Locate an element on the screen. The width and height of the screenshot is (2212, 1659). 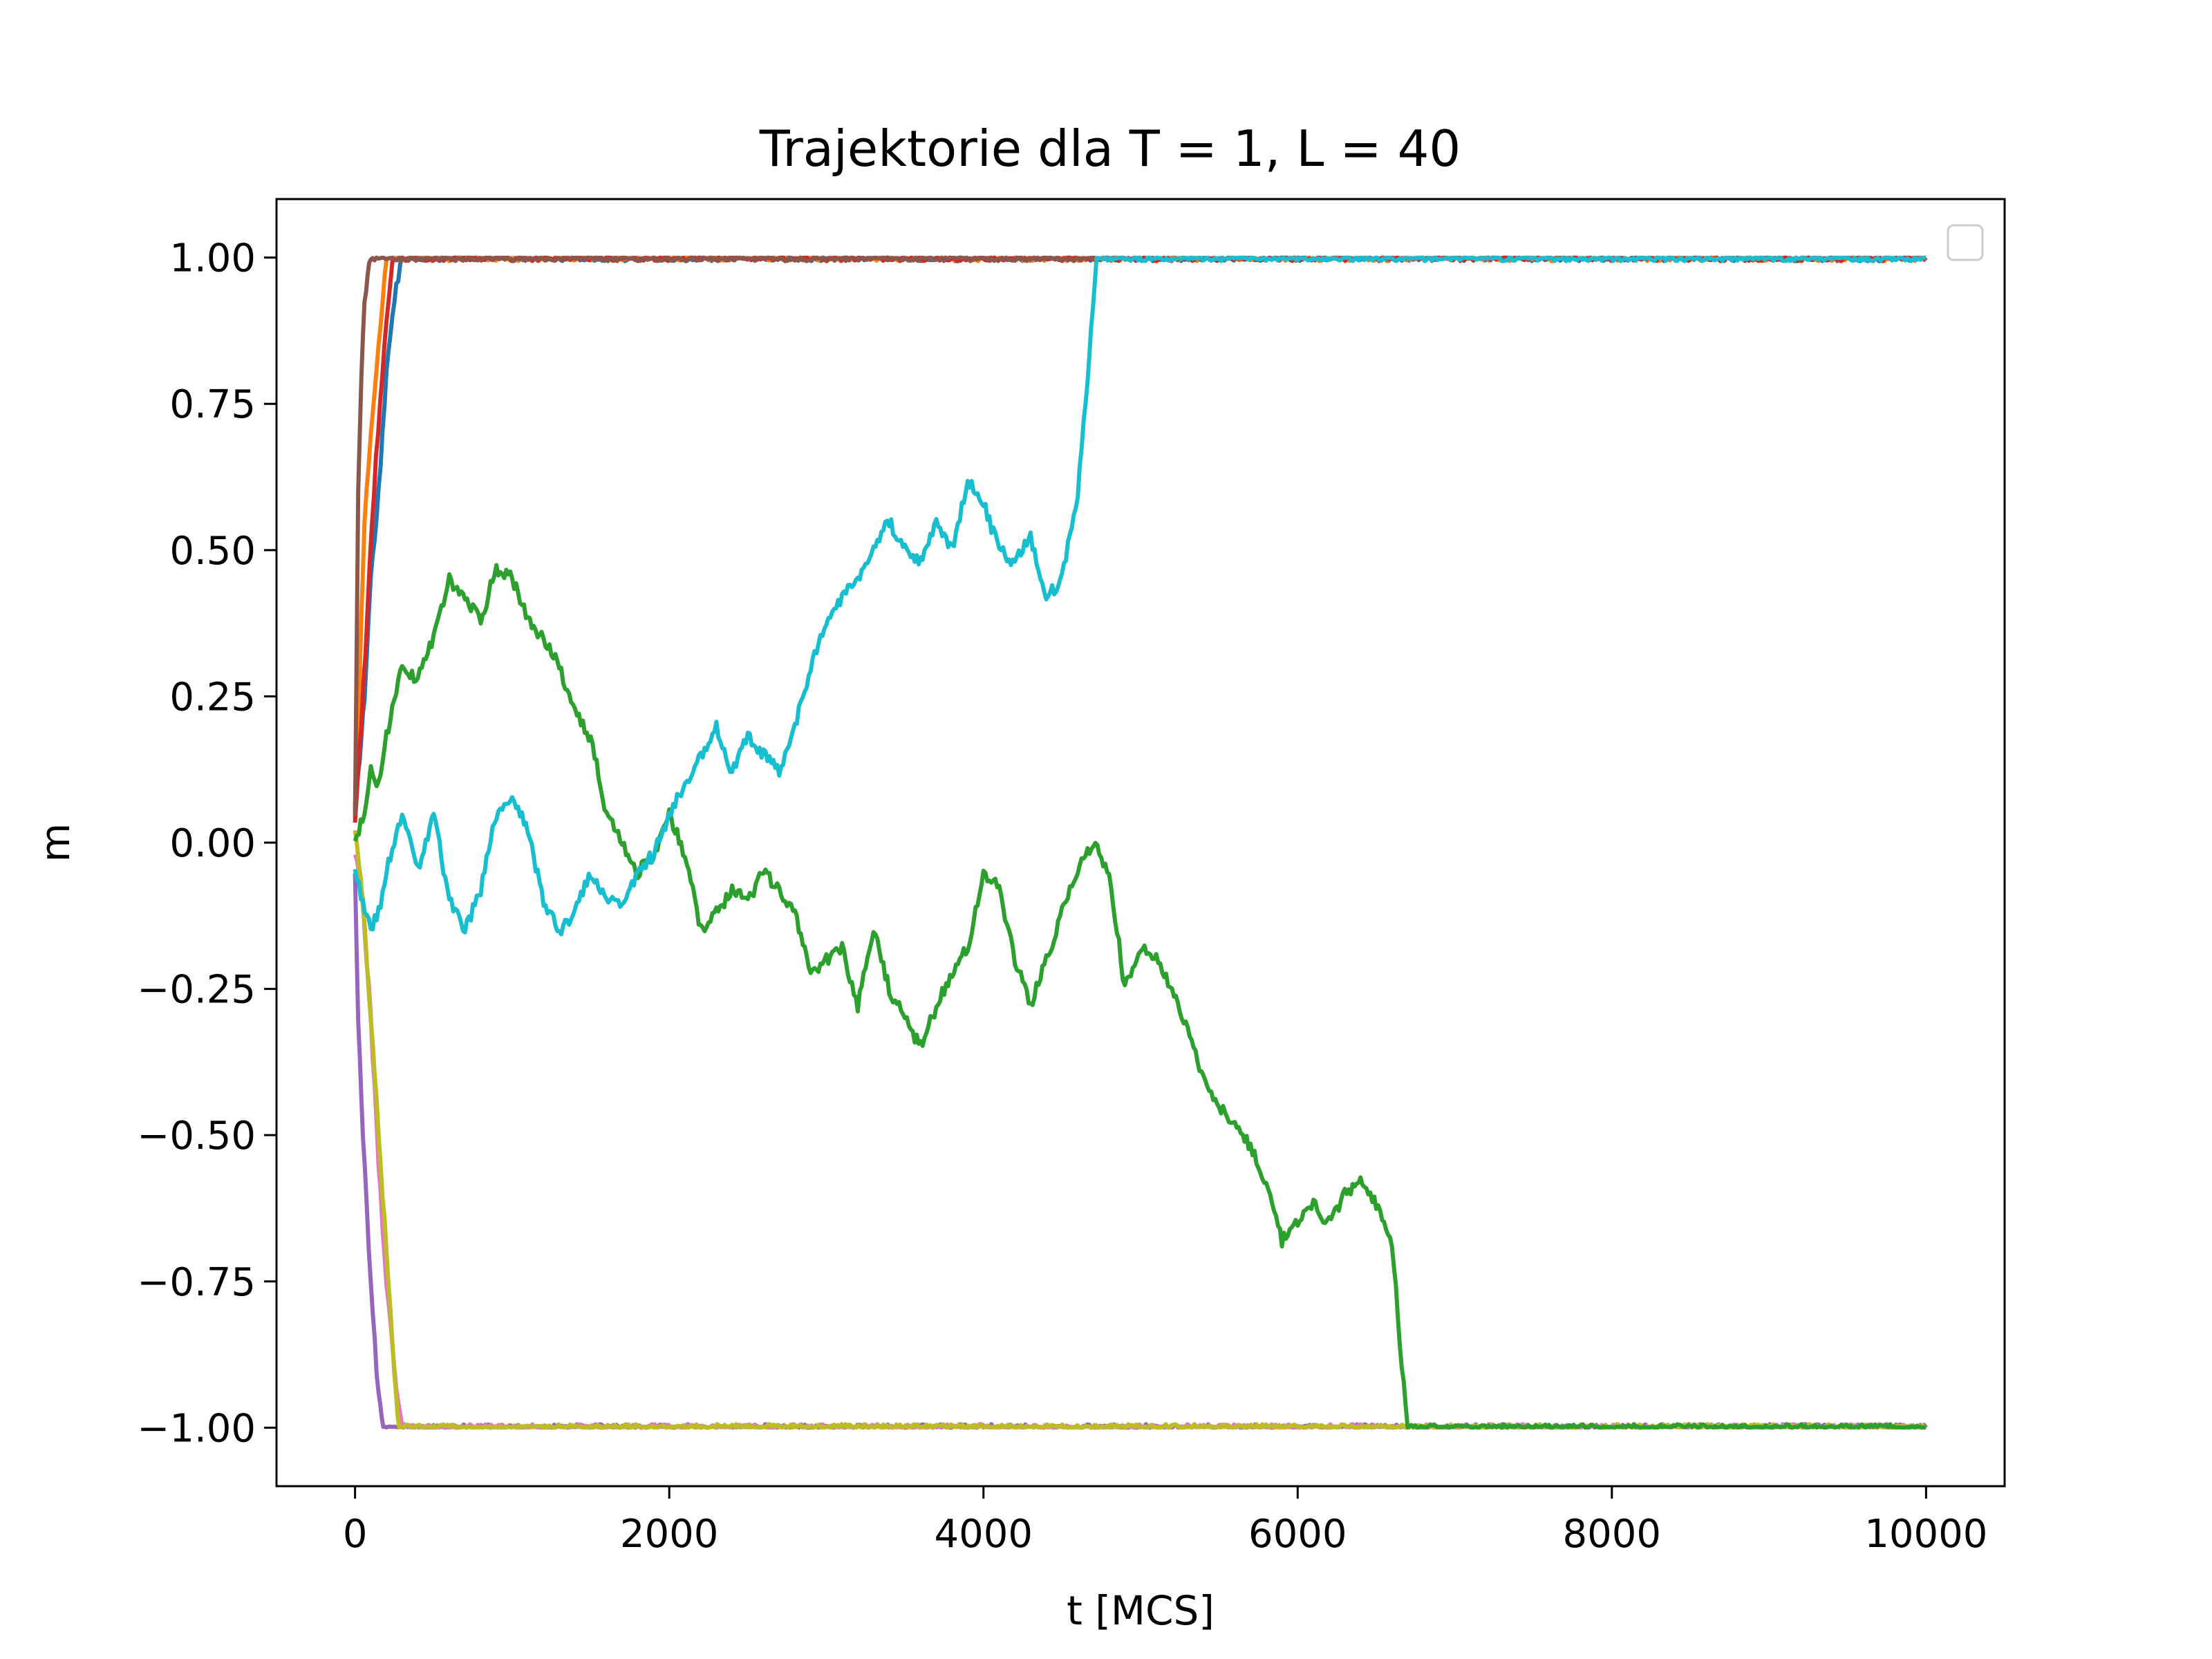
y-tick-label: 0.25 is located at coordinates (212, 698).